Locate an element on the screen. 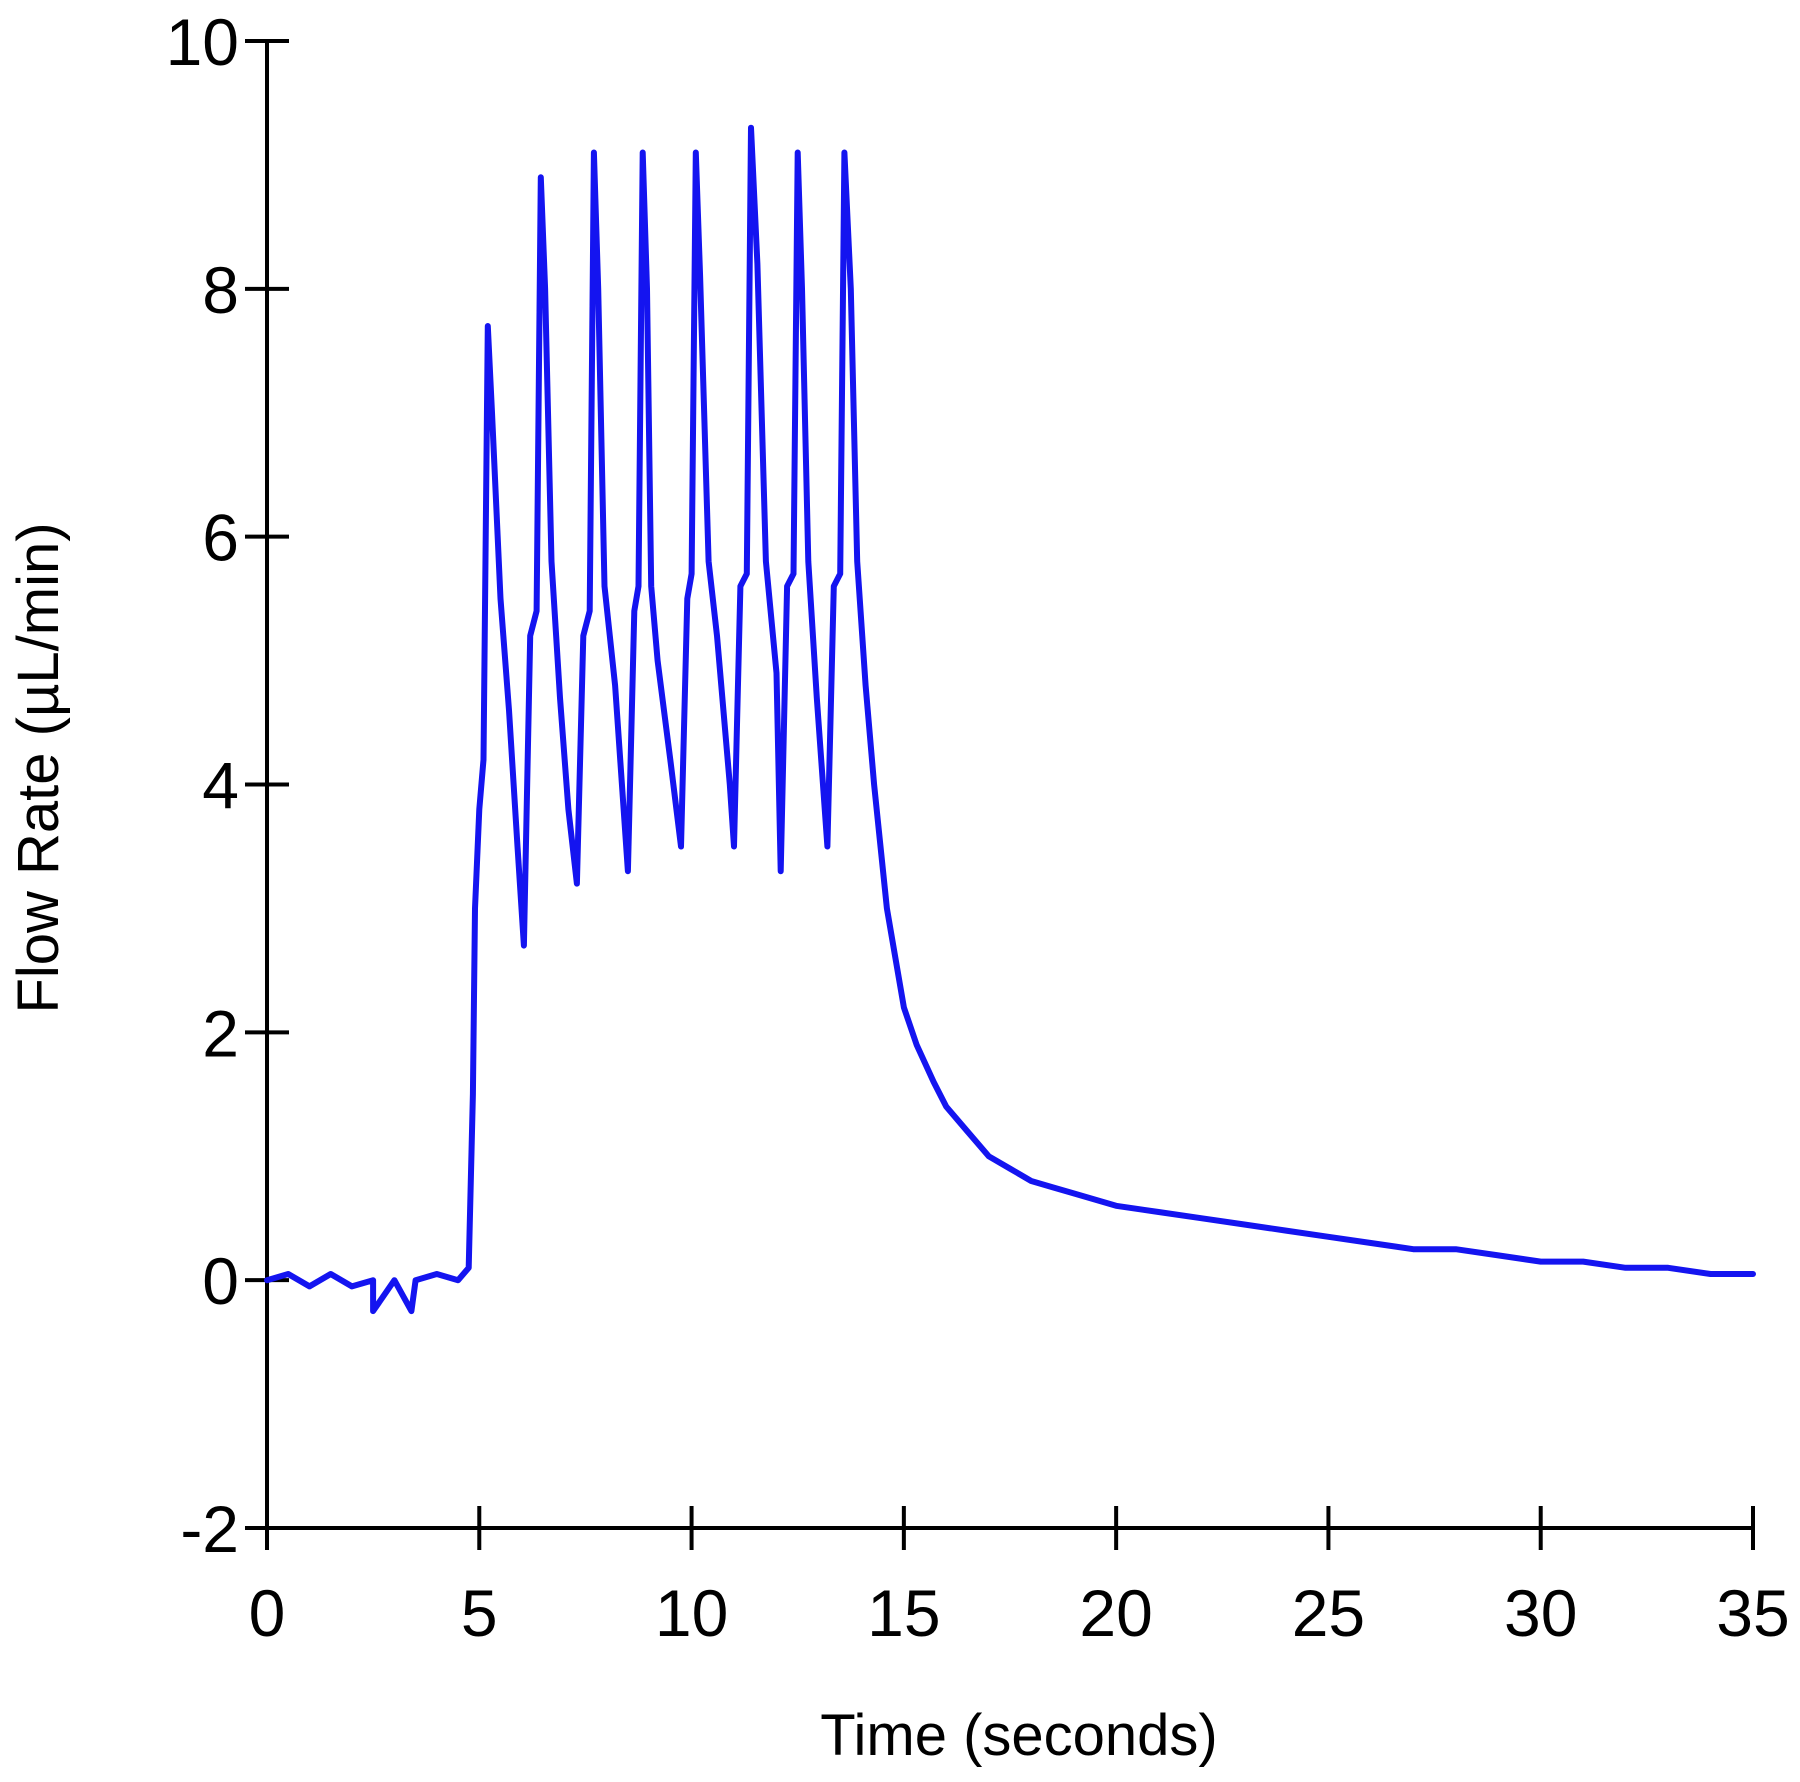 The width and height of the screenshot is (1800, 1782). y-tick-label: 0 is located at coordinates (220, 1281).